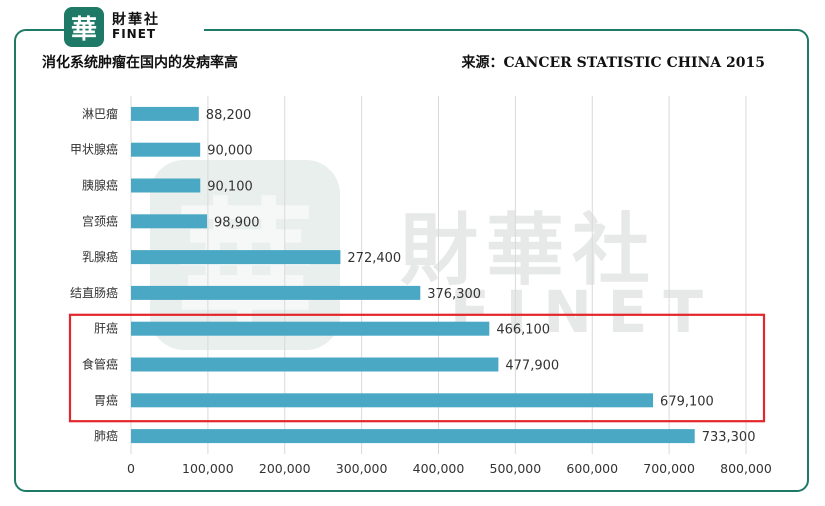 Image resolution: width=825 pixels, height=506 pixels. I want to click on chart-source: 来源：CANCER STATISTIC CHINA 2015, so click(613, 63).